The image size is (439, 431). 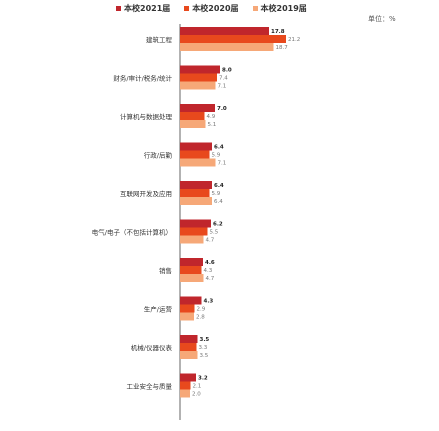 What do you see at coordinates (159, 39) in the screenshot?
I see `category-label: 建筑工程` at bounding box center [159, 39].